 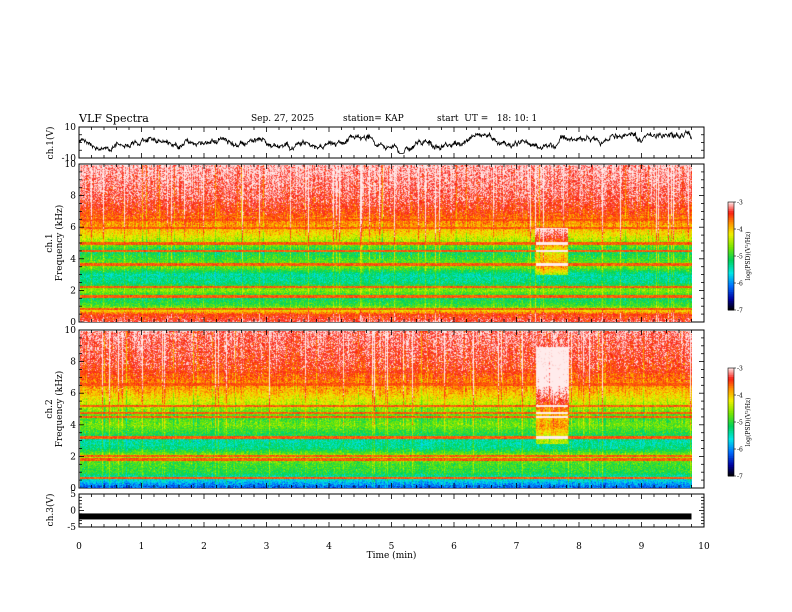 I want to click on ch1-waveform-line, so click(x=385, y=141).